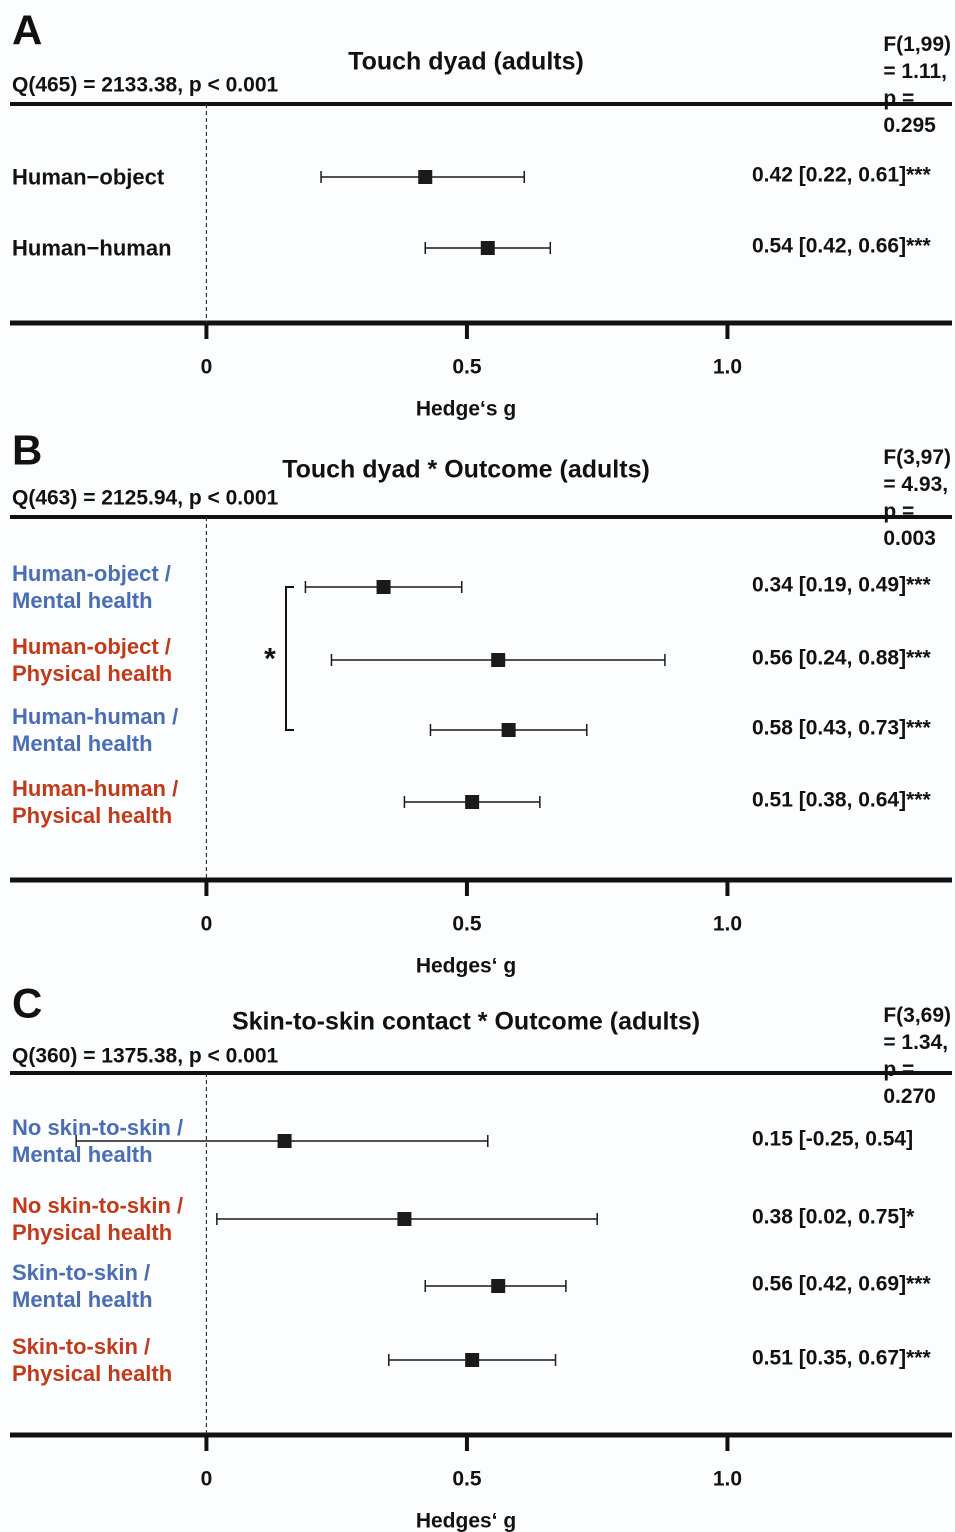 Image resolution: width=955 pixels, height=1532 pixels. What do you see at coordinates (27, 30) in the screenshot?
I see `panel-letter: A` at bounding box center [27, 30].